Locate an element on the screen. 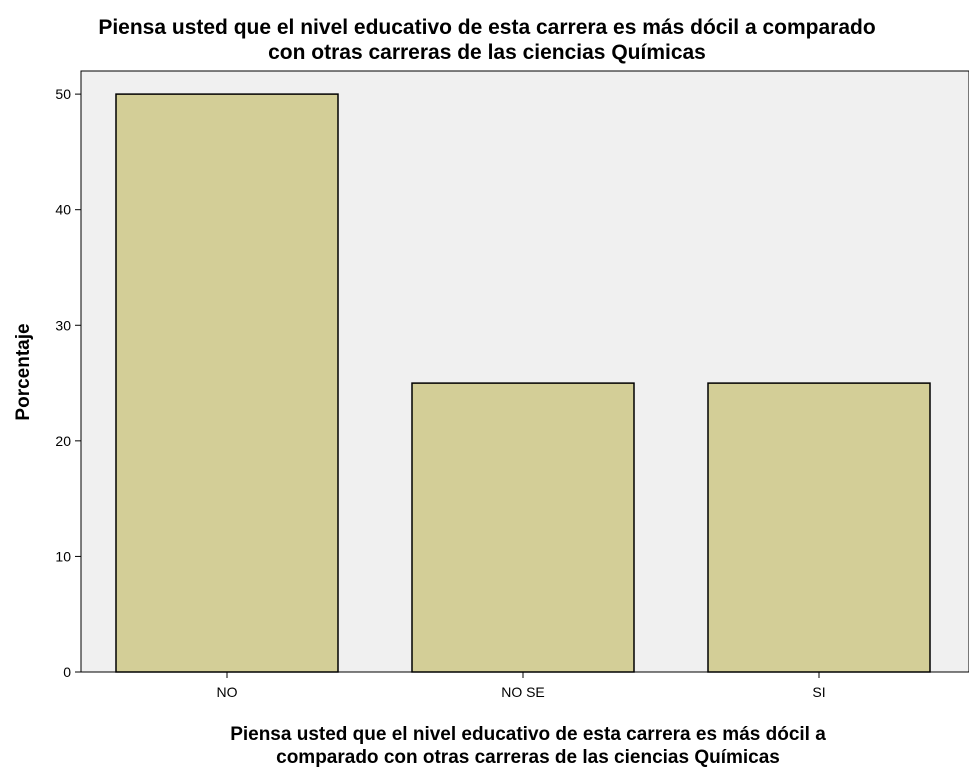 This screenshot has height=775, width=969. y-tick-label-20: 20 is located at coordinates (63, 441).